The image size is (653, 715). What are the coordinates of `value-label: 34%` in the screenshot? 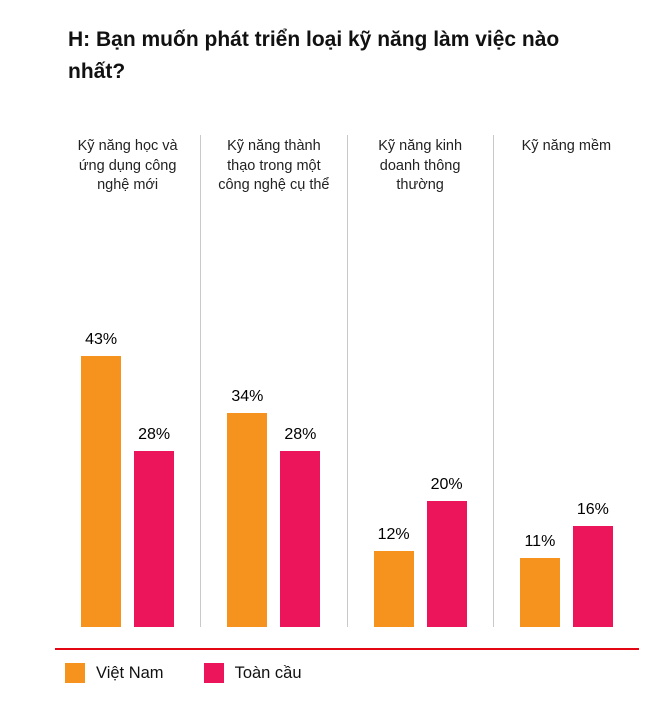 It's located at (247, 396).